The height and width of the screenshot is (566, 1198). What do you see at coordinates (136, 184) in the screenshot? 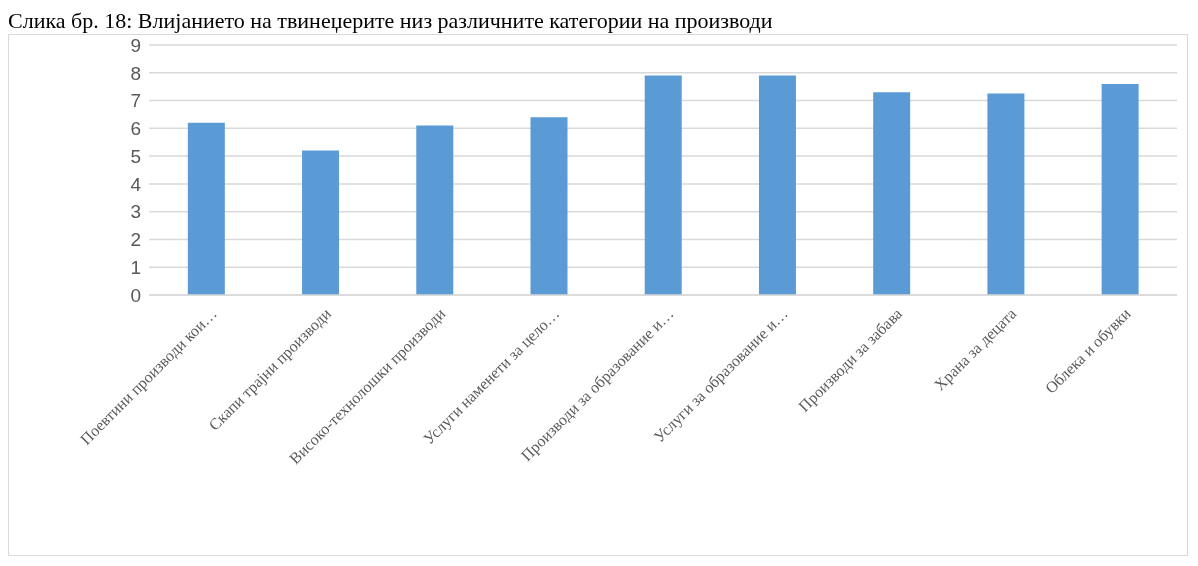
I see `y-tick-label: 4` at bounding box center [136, 184].